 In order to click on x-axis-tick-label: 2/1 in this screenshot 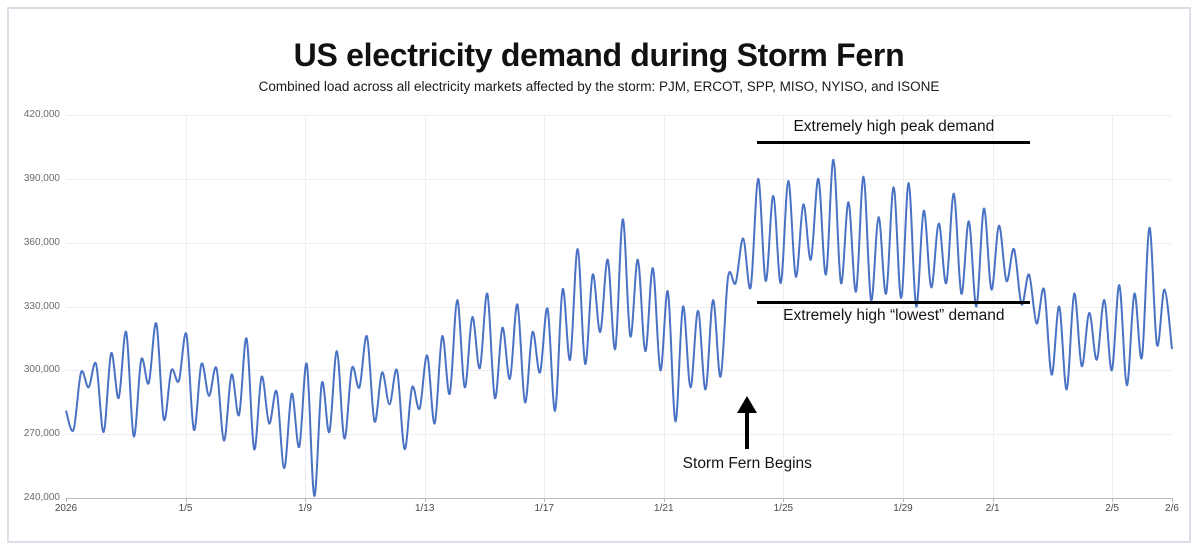, I will do `click(992, 508)`.